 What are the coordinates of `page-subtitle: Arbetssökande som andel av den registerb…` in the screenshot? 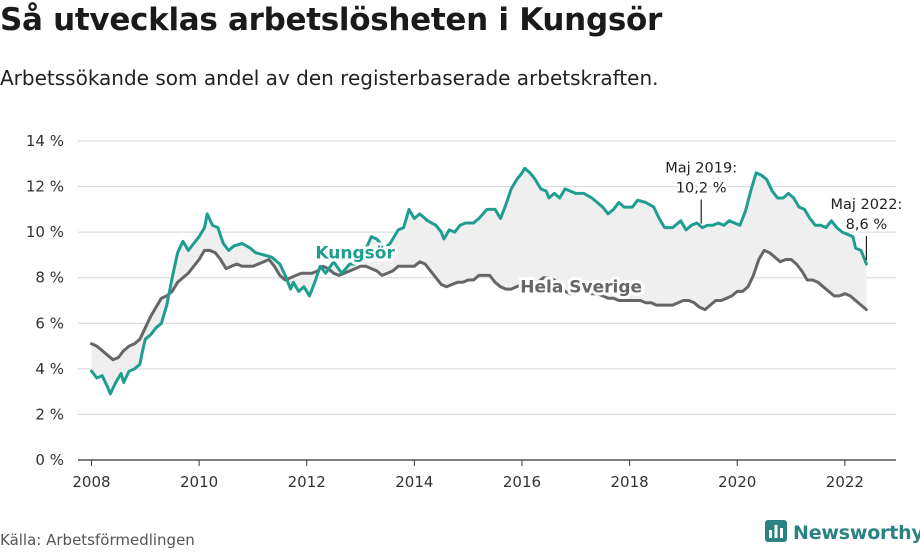 It's located at (329, 78).